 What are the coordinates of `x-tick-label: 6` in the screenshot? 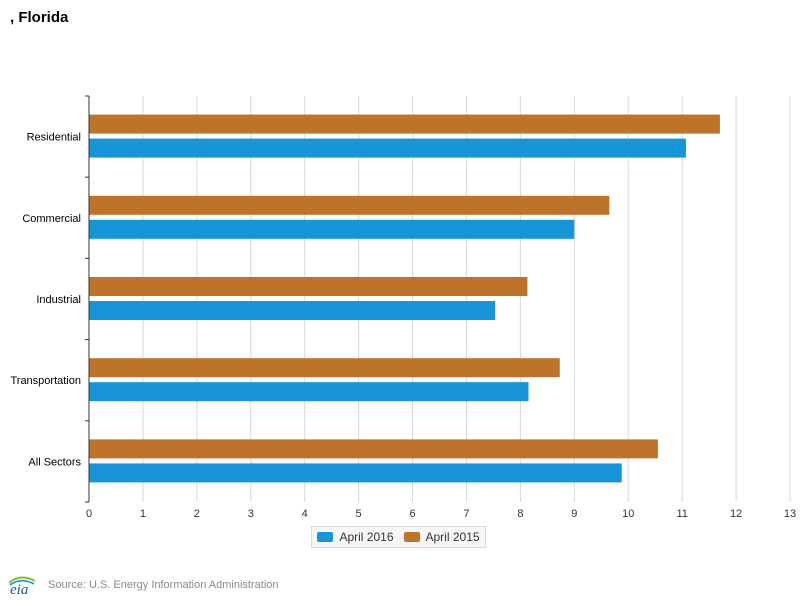 It's located at (412, 514).